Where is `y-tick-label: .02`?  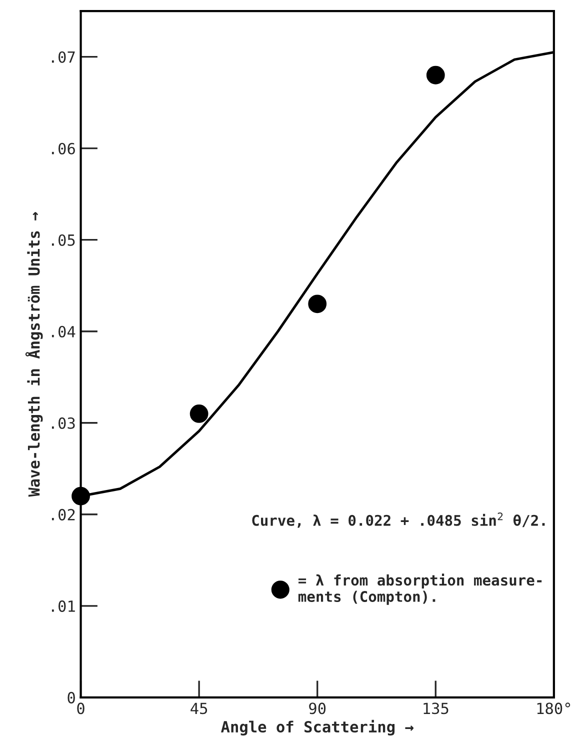 y-tick-label: .02 is located at coordinates (63, 514).